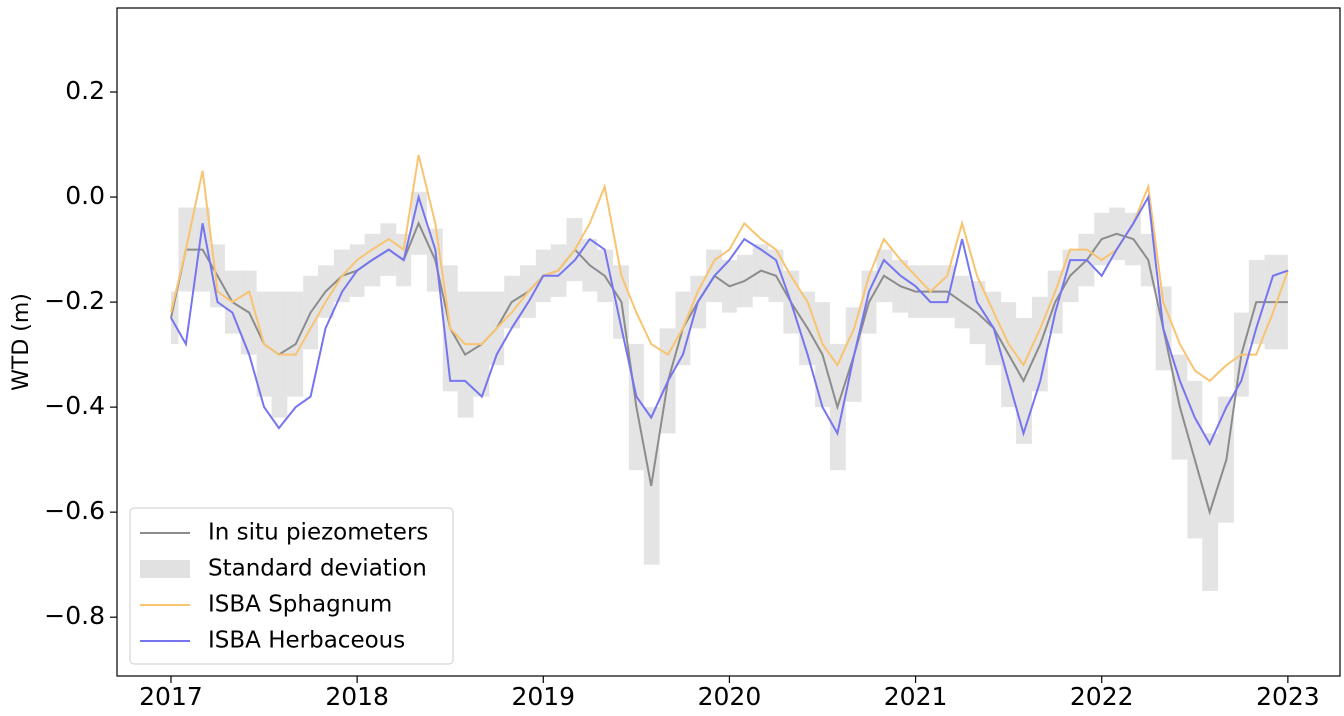 The width and height of the screenshot is (1344, 716). What do you see at coordinates (291, 586) in the screenshot?
I see `legend-box` at bounding box center [291, 586].